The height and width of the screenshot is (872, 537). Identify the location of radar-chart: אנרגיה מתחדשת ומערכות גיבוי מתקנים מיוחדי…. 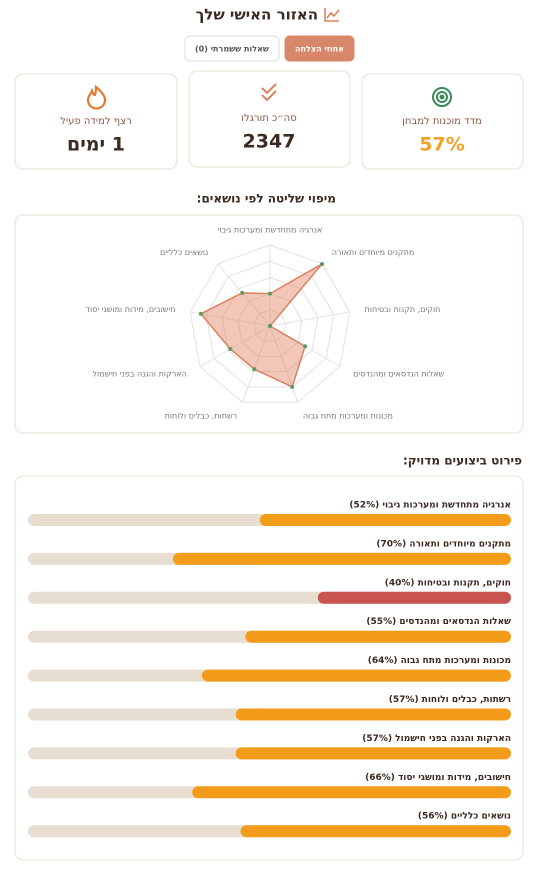
(265, 323).